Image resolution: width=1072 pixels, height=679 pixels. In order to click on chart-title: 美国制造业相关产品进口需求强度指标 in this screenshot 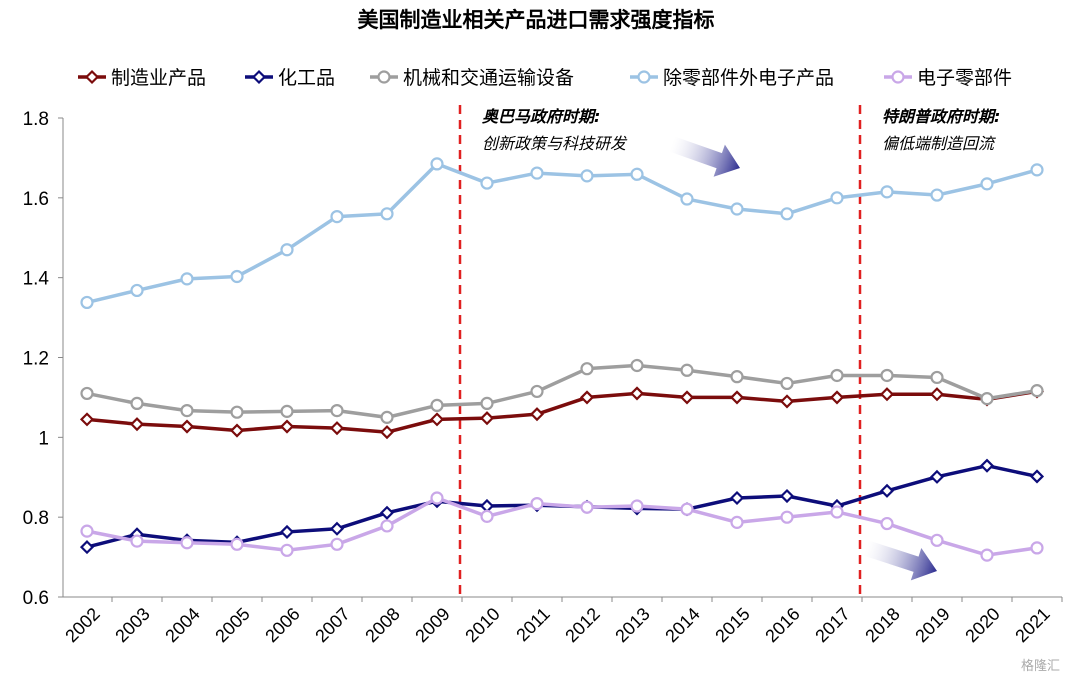, I will do `click(536, 20)`.